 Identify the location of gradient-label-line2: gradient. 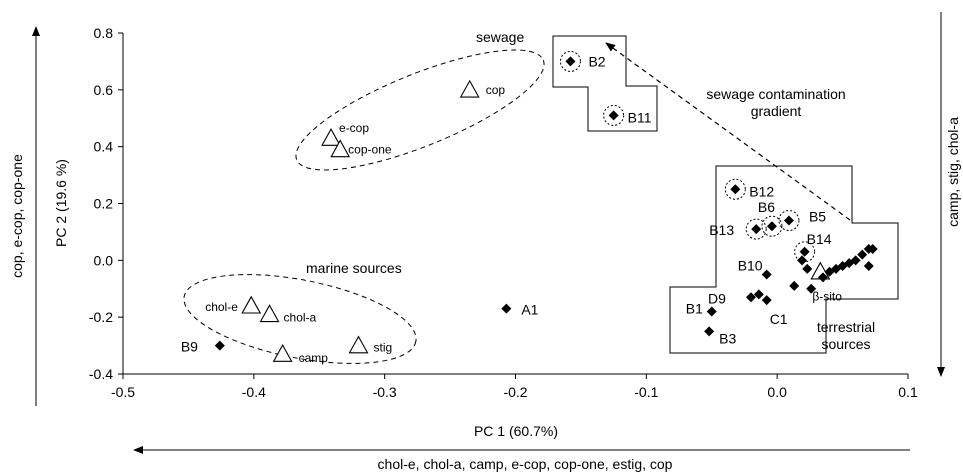
(776, 111).